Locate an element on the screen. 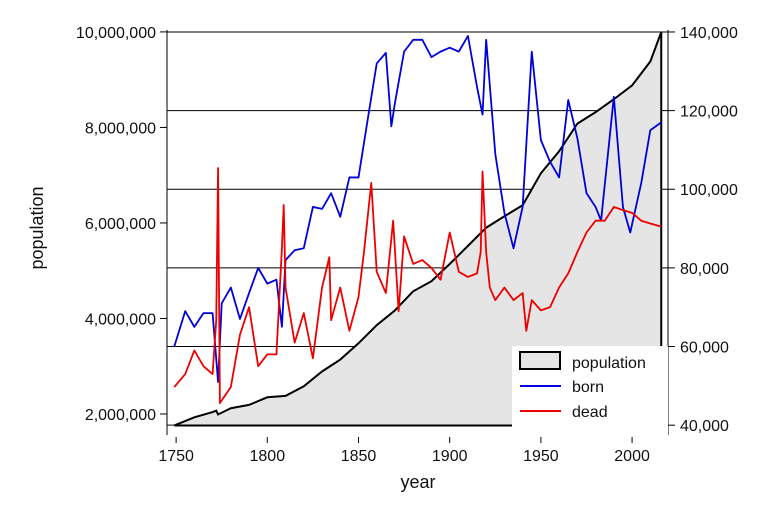 The image size is (780, 525). left-tick-label: 2,000,000 is located at coordinates (120, 415).